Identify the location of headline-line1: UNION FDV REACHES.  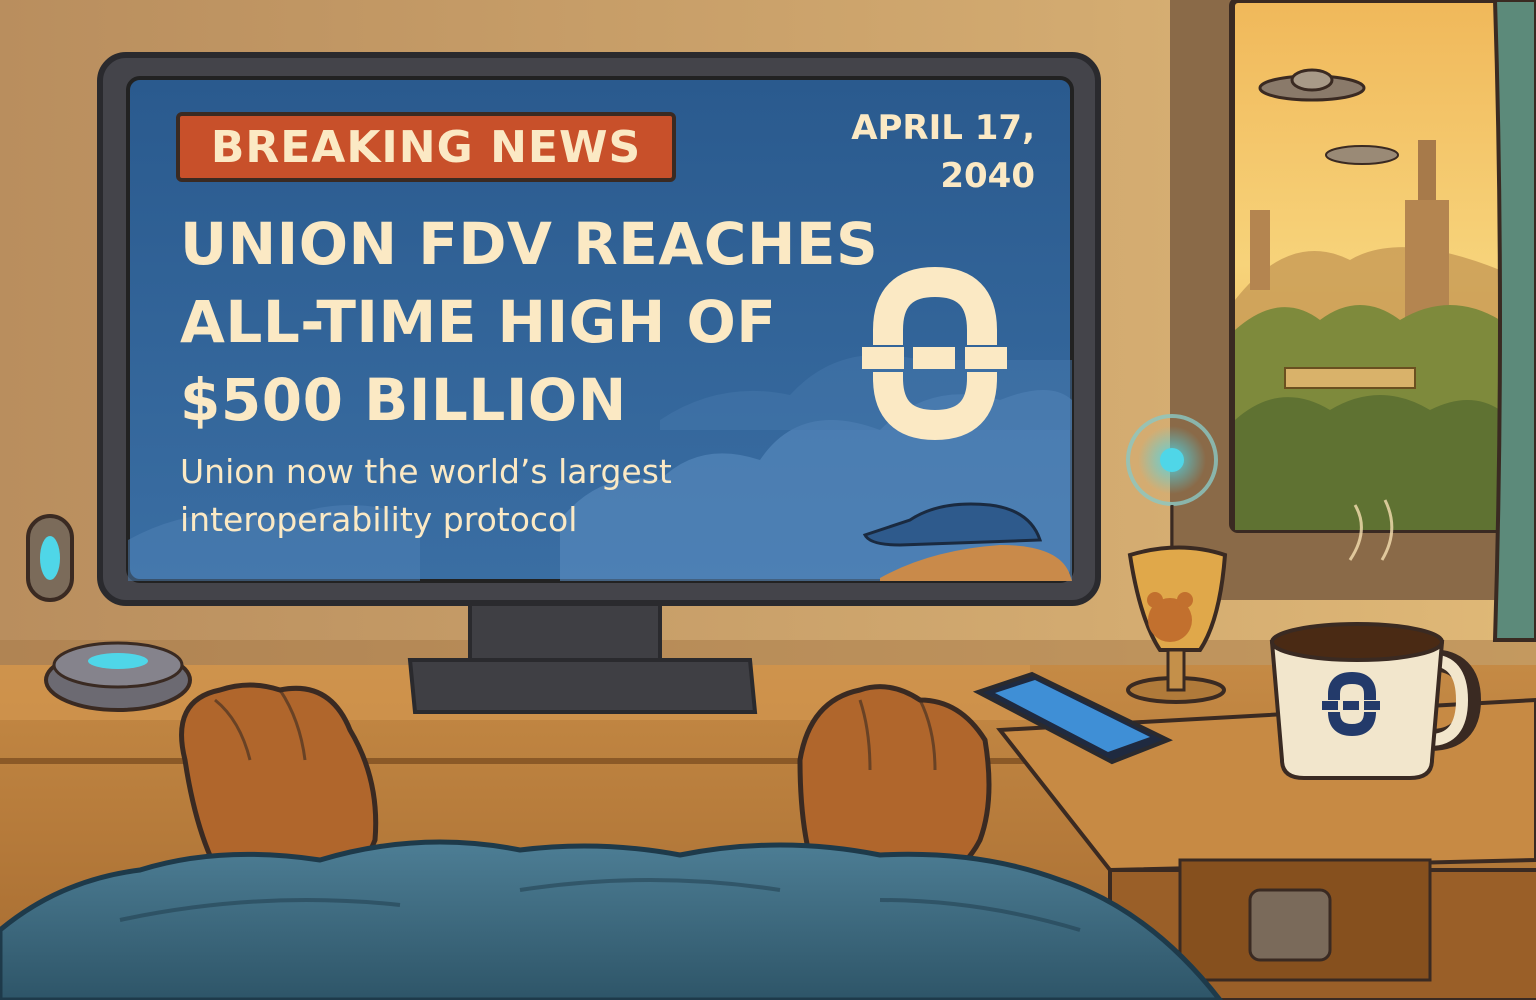
(529, 244).